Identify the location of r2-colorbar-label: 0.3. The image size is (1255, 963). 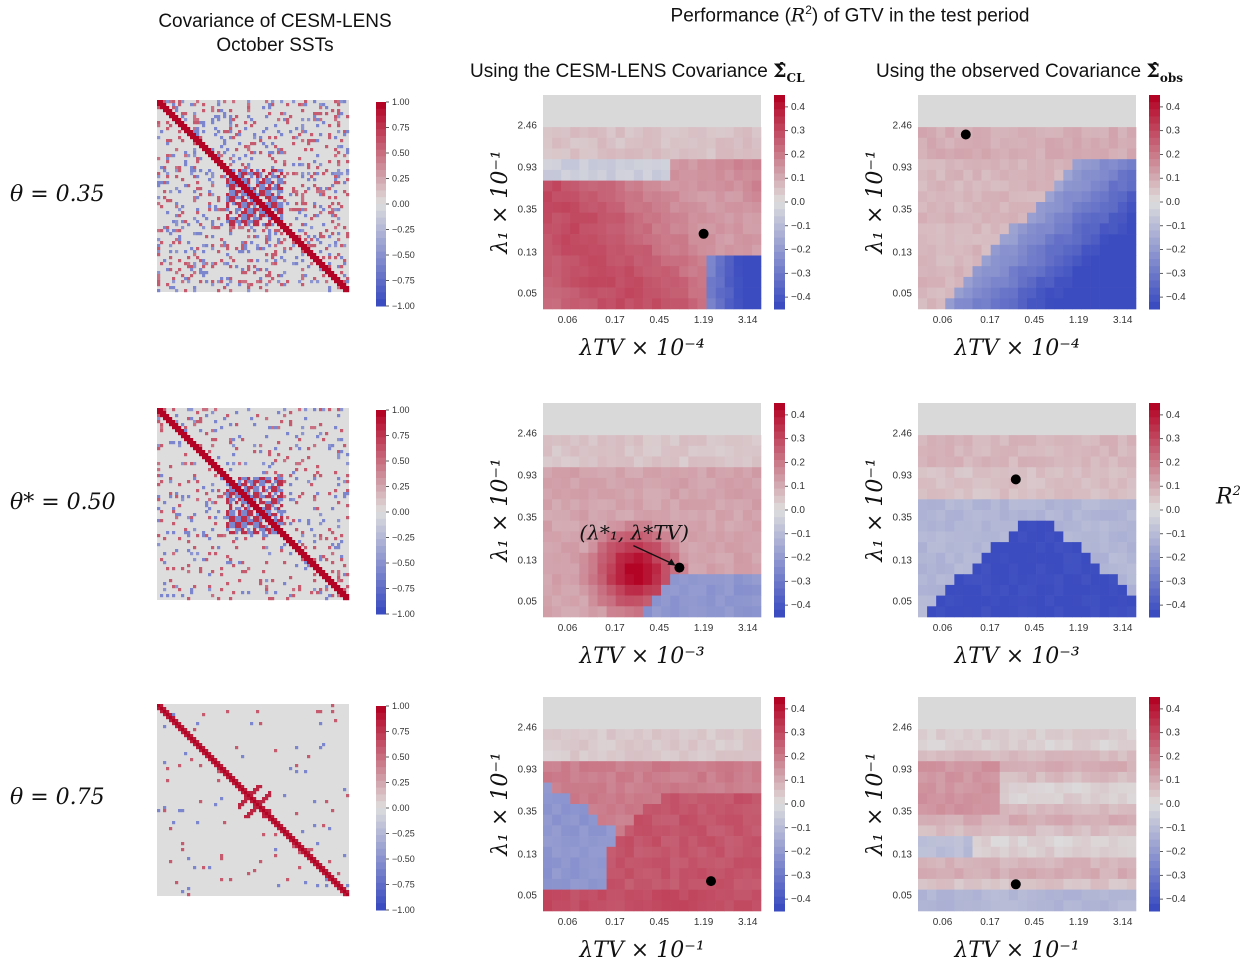
(798, 733).